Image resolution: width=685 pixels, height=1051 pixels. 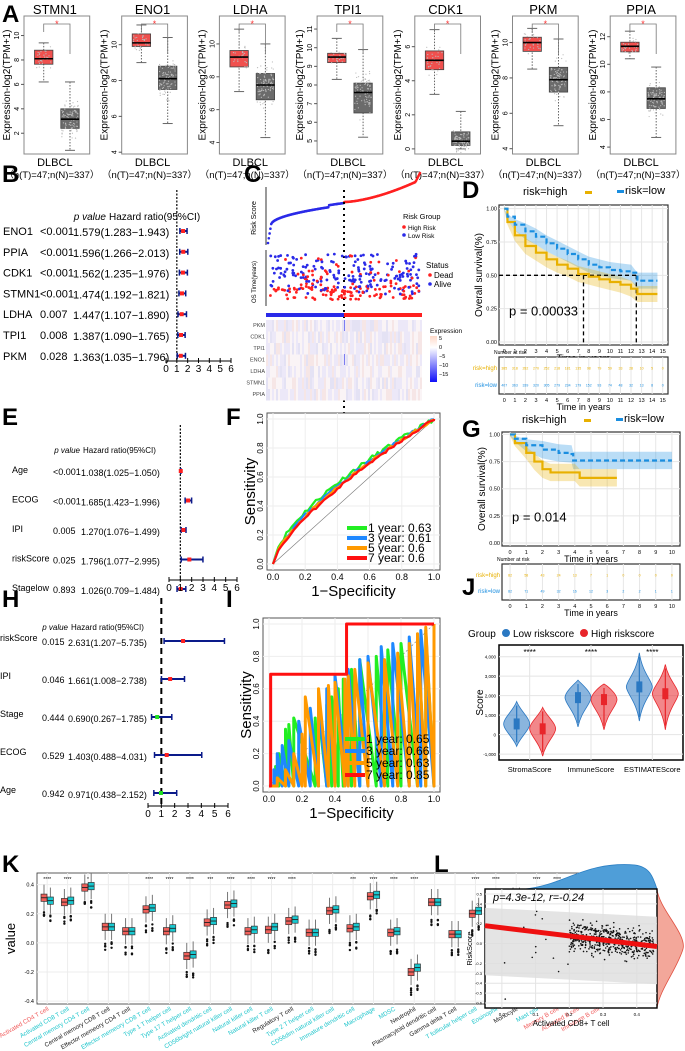 What do you see at coordinates (479, 963) in the screenshot?
I see `y-tick-label: -0.2` at bounding box center [479, 963].